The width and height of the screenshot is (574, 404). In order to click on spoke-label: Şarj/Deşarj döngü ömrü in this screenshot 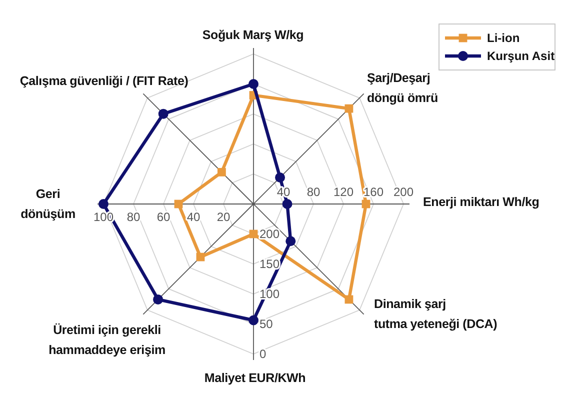, I will do `click(402, 88)`.